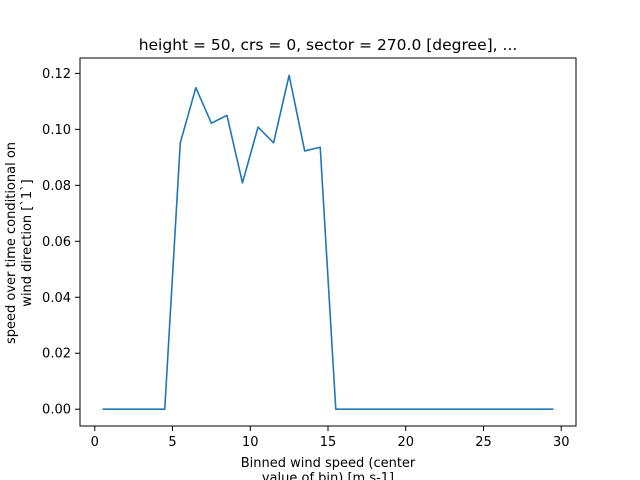 Image resolution: width=640 pixels, height=480 pixels. Describe the element at coordinates (328, 475) in the screenshot. I see `x-axis-label-line-2: value of bin) [m s-1]` at that location.